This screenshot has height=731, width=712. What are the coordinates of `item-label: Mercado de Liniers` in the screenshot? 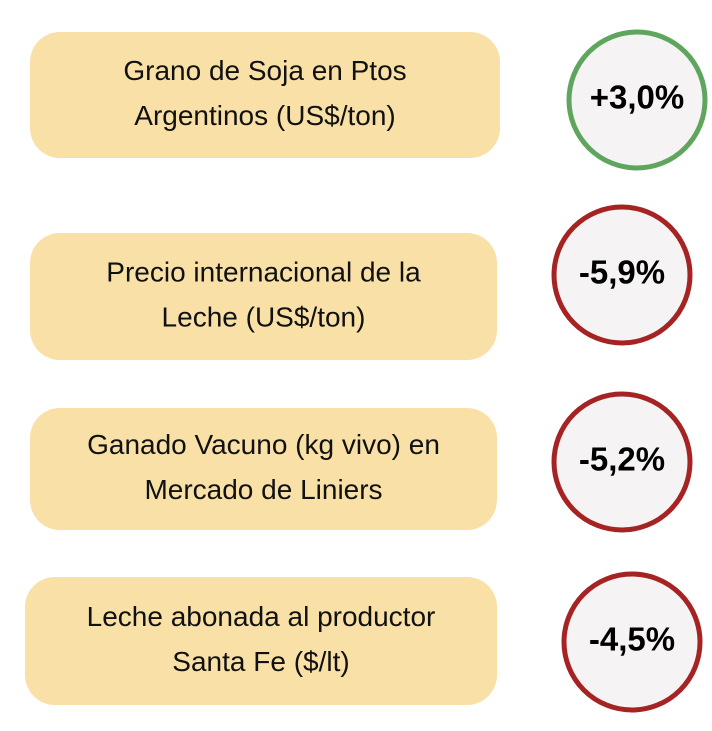 It's located at (263, 489).